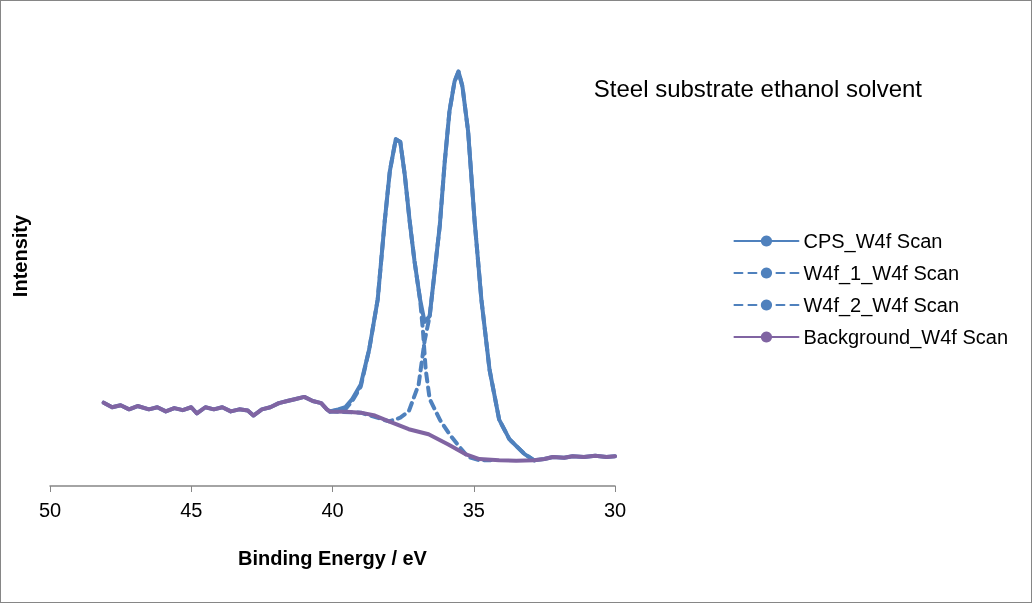  Describe the element at coordinates (191, 510) in the screenshot. I see `x-tick-label: 45` at that location.